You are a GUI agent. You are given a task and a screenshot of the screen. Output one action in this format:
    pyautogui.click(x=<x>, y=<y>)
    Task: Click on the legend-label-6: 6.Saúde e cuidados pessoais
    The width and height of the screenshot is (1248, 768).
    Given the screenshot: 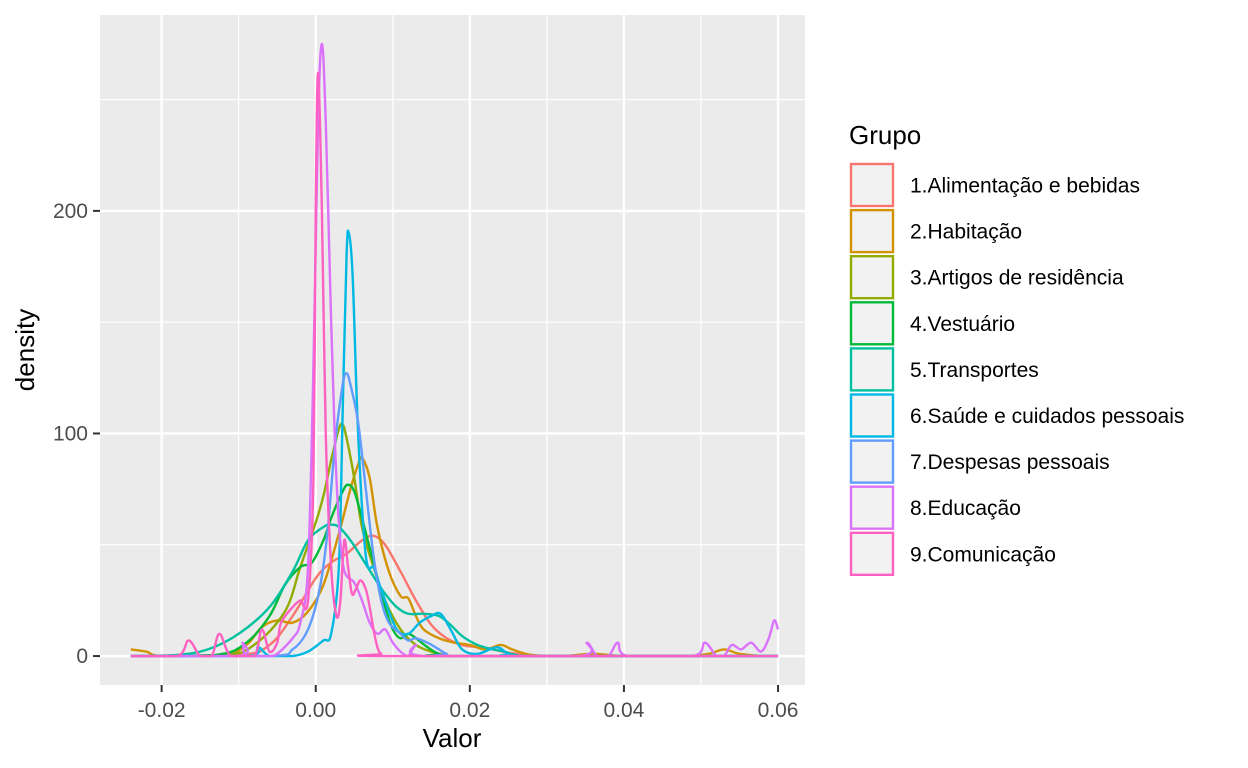 What is the action you would take?
    pyautogui.click(x=1047, y=416)
    